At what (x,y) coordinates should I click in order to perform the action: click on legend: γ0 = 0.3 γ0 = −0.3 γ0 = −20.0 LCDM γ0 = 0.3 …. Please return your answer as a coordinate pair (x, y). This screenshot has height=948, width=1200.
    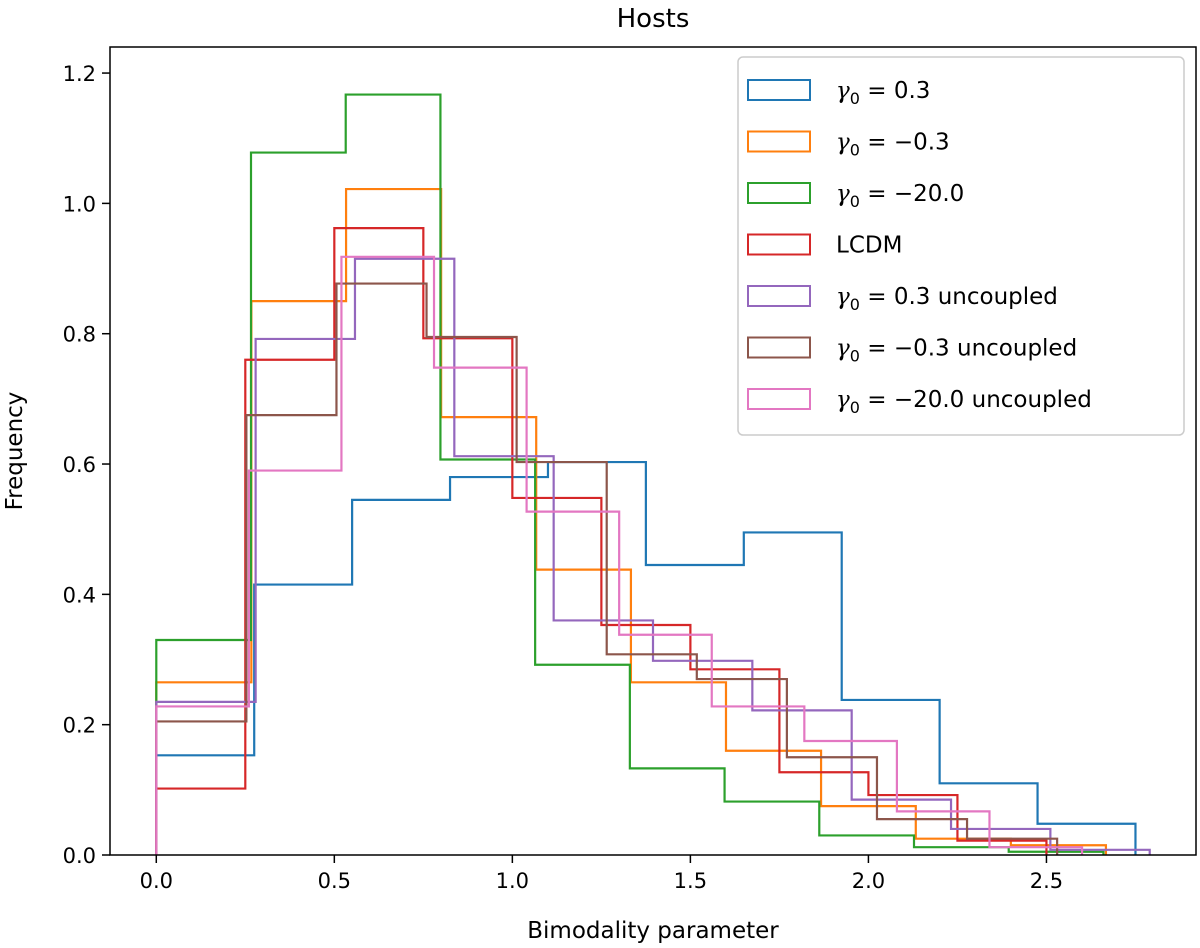
    Looking at the image, I should click on (961, 246).